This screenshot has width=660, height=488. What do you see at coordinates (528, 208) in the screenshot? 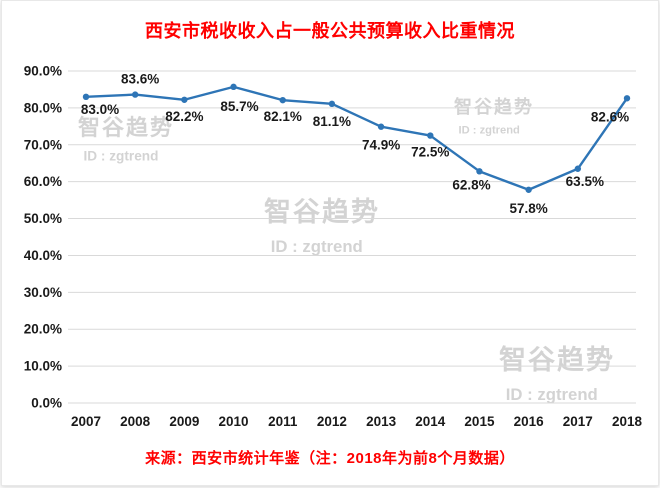
I see `data-label: 57.8%` at bounding box center [528, 208].